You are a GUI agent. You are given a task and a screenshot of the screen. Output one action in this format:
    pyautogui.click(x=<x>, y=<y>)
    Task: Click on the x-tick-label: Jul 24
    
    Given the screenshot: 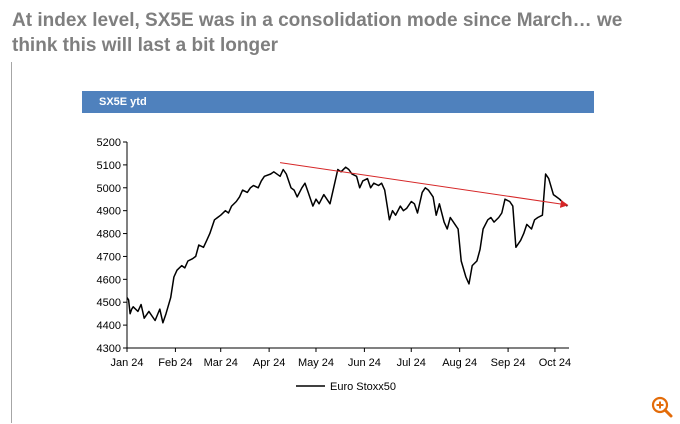 What is the action you would take?
    pyautogui.click(x=411, y=363)
    